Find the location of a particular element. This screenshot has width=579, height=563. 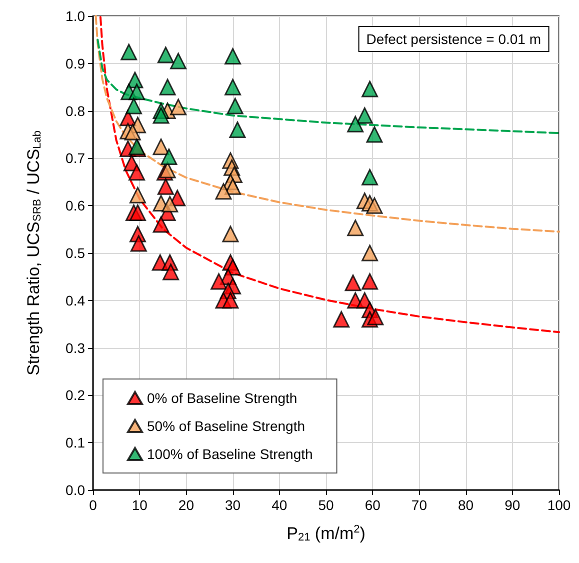

legend-label: 100% of Baseline Strength is located at coordinates (230, 454).